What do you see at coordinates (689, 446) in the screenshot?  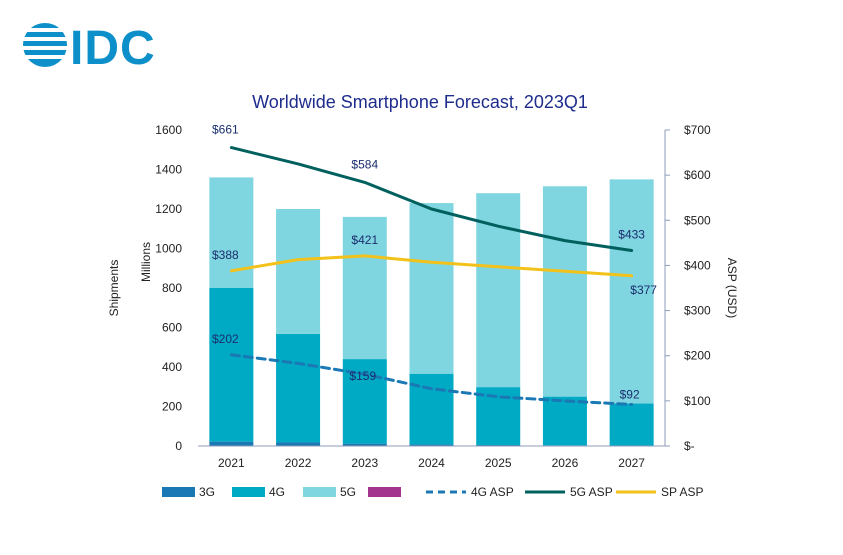 I see `y-right-tick: $-` at bounding box center [689, 446].